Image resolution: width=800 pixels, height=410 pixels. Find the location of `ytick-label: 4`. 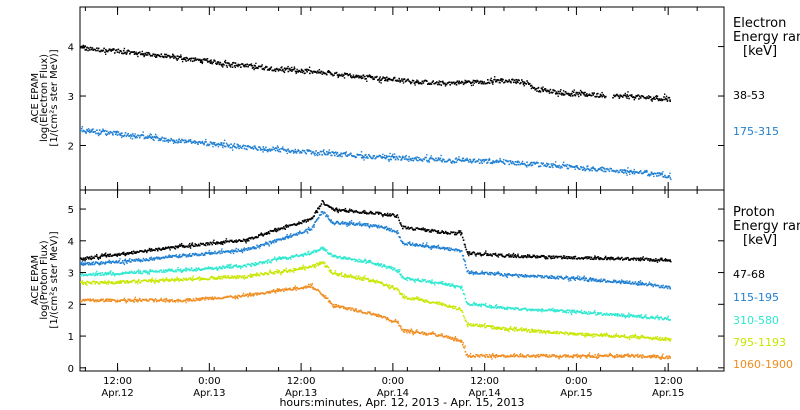

ytick-label: 4 is located at coordinates (71, 48).